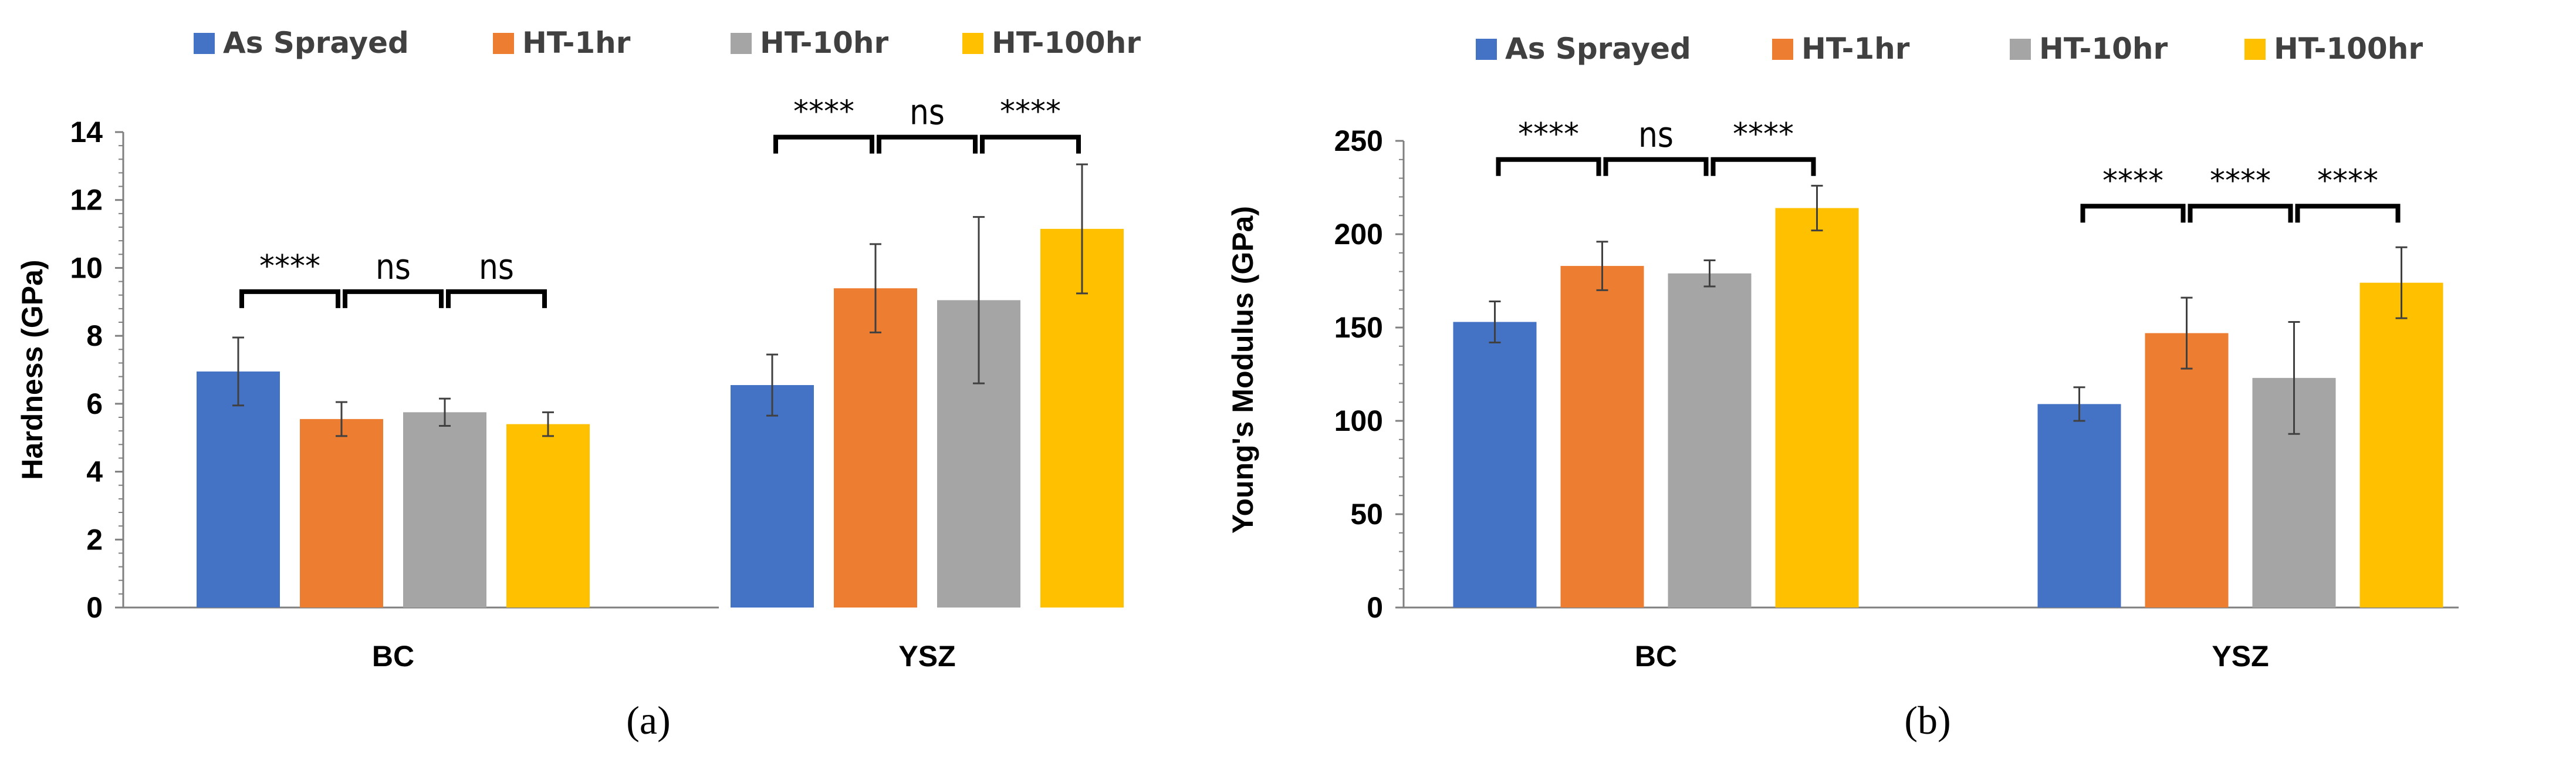 The image size is (2576, 766). Describe the element at coordinates (94, 539) in the screenshot. I see `y-tick-label-0-1: 2` at that location.